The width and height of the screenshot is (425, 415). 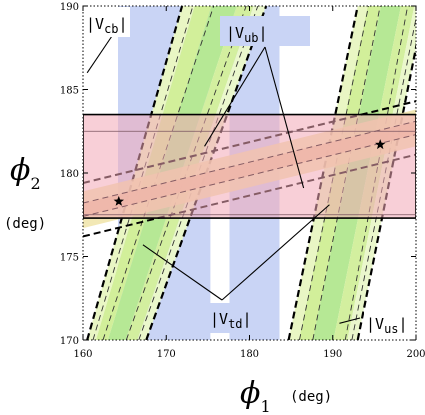 What do you see at coordinates (95, 24) in the screenshot?
I see `label-vcb-main: |V` at bounding box center [95, 24].